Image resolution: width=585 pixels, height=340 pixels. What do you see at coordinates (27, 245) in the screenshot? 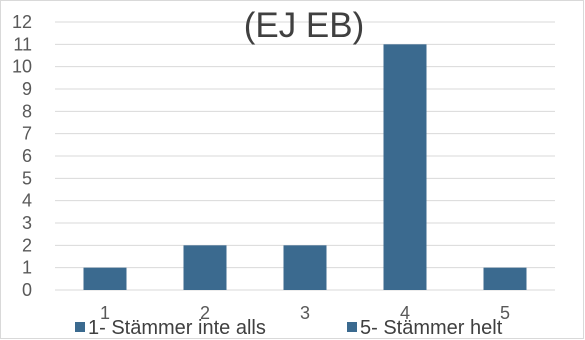
I see `y-tick-label: 2` at bounding box center [27, 245].